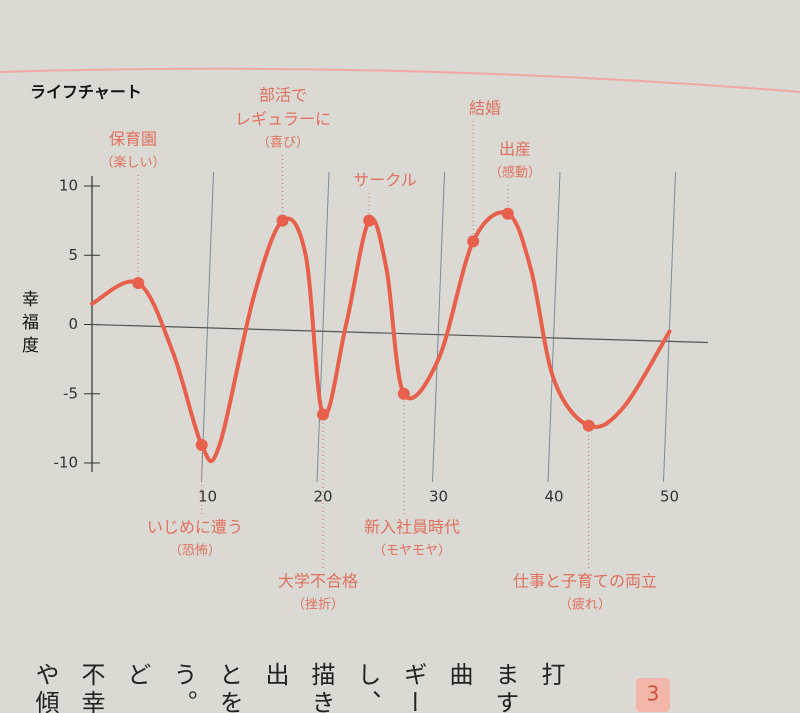  Describe the element at coordinates (275, 676) in the screenshot. I see `body-text: 出` at that location.